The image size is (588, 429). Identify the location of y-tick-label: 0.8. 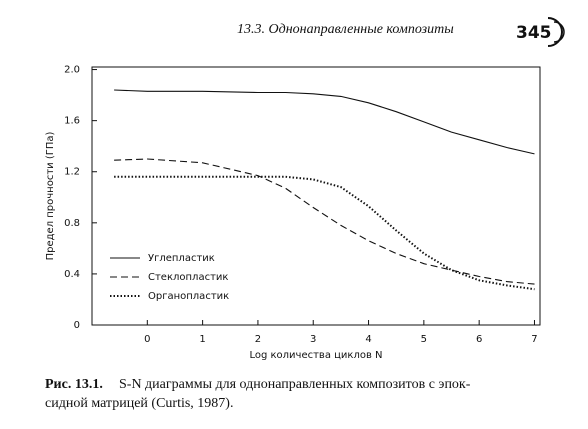
(72, 223).